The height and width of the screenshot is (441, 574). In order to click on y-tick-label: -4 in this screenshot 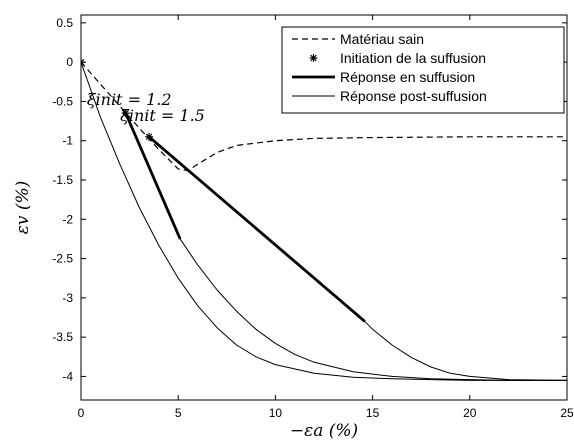, I will do `click(67, 376)`.